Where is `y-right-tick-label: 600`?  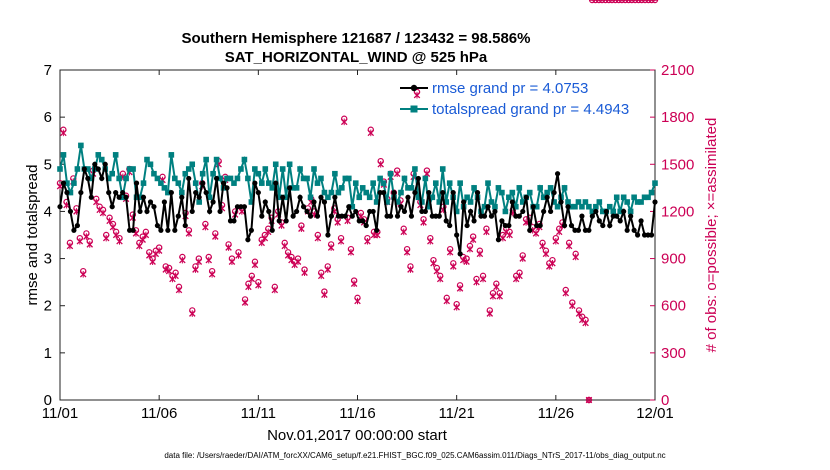 y-right-tick-label: 600 is located at coordinates (673, 306).